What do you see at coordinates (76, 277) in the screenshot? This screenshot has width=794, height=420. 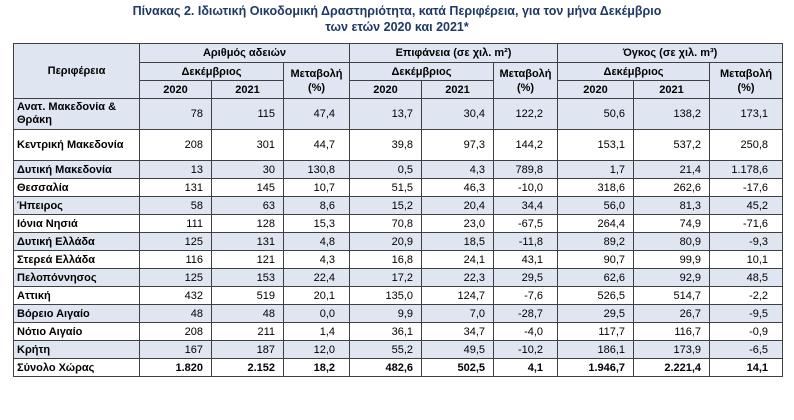 I see `region-name: Πελοπόννησος` at bounding box center [76, 277].